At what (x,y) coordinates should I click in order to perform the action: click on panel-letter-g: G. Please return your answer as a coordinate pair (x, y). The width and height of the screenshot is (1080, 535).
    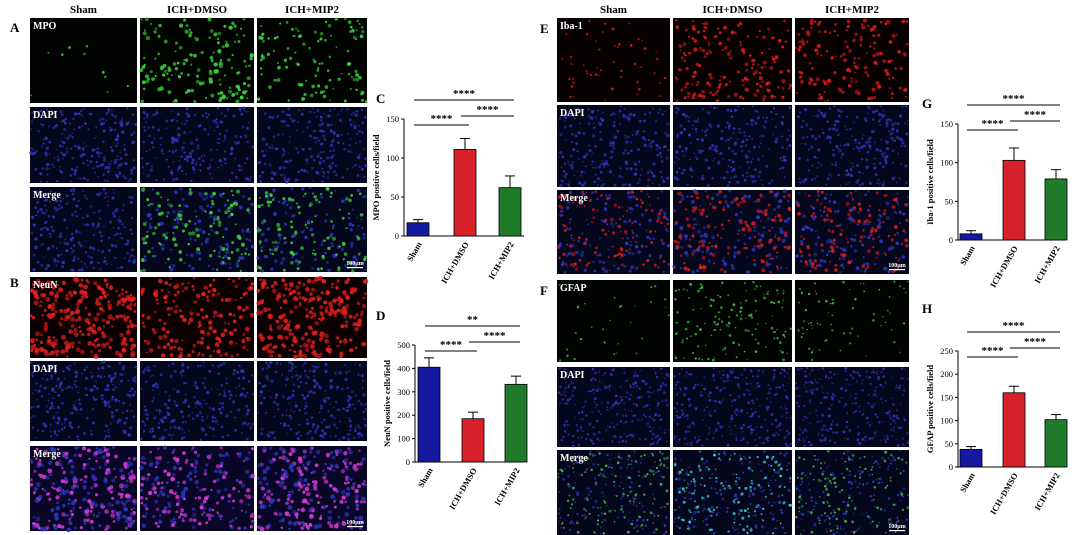
    Looking at the image, I should click on (927, 103).